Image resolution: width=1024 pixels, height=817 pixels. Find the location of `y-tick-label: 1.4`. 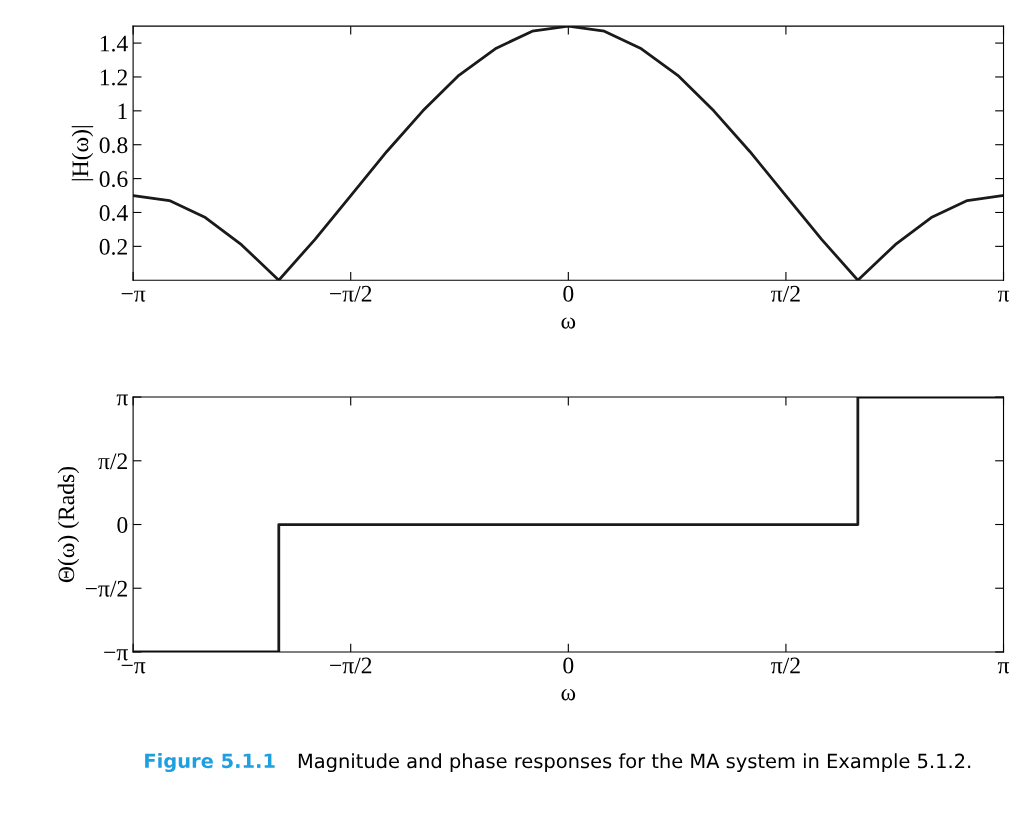

y-tick-label: 1.4 is located at coordinates (114, 43).